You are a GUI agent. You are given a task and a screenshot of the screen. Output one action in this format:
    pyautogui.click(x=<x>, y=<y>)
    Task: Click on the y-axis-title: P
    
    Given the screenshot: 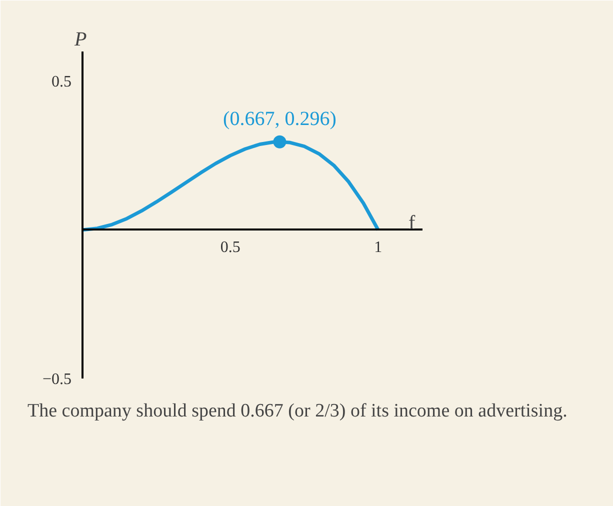 What is the action you would take?
    pyautogui.click(x=80, y=39)
    